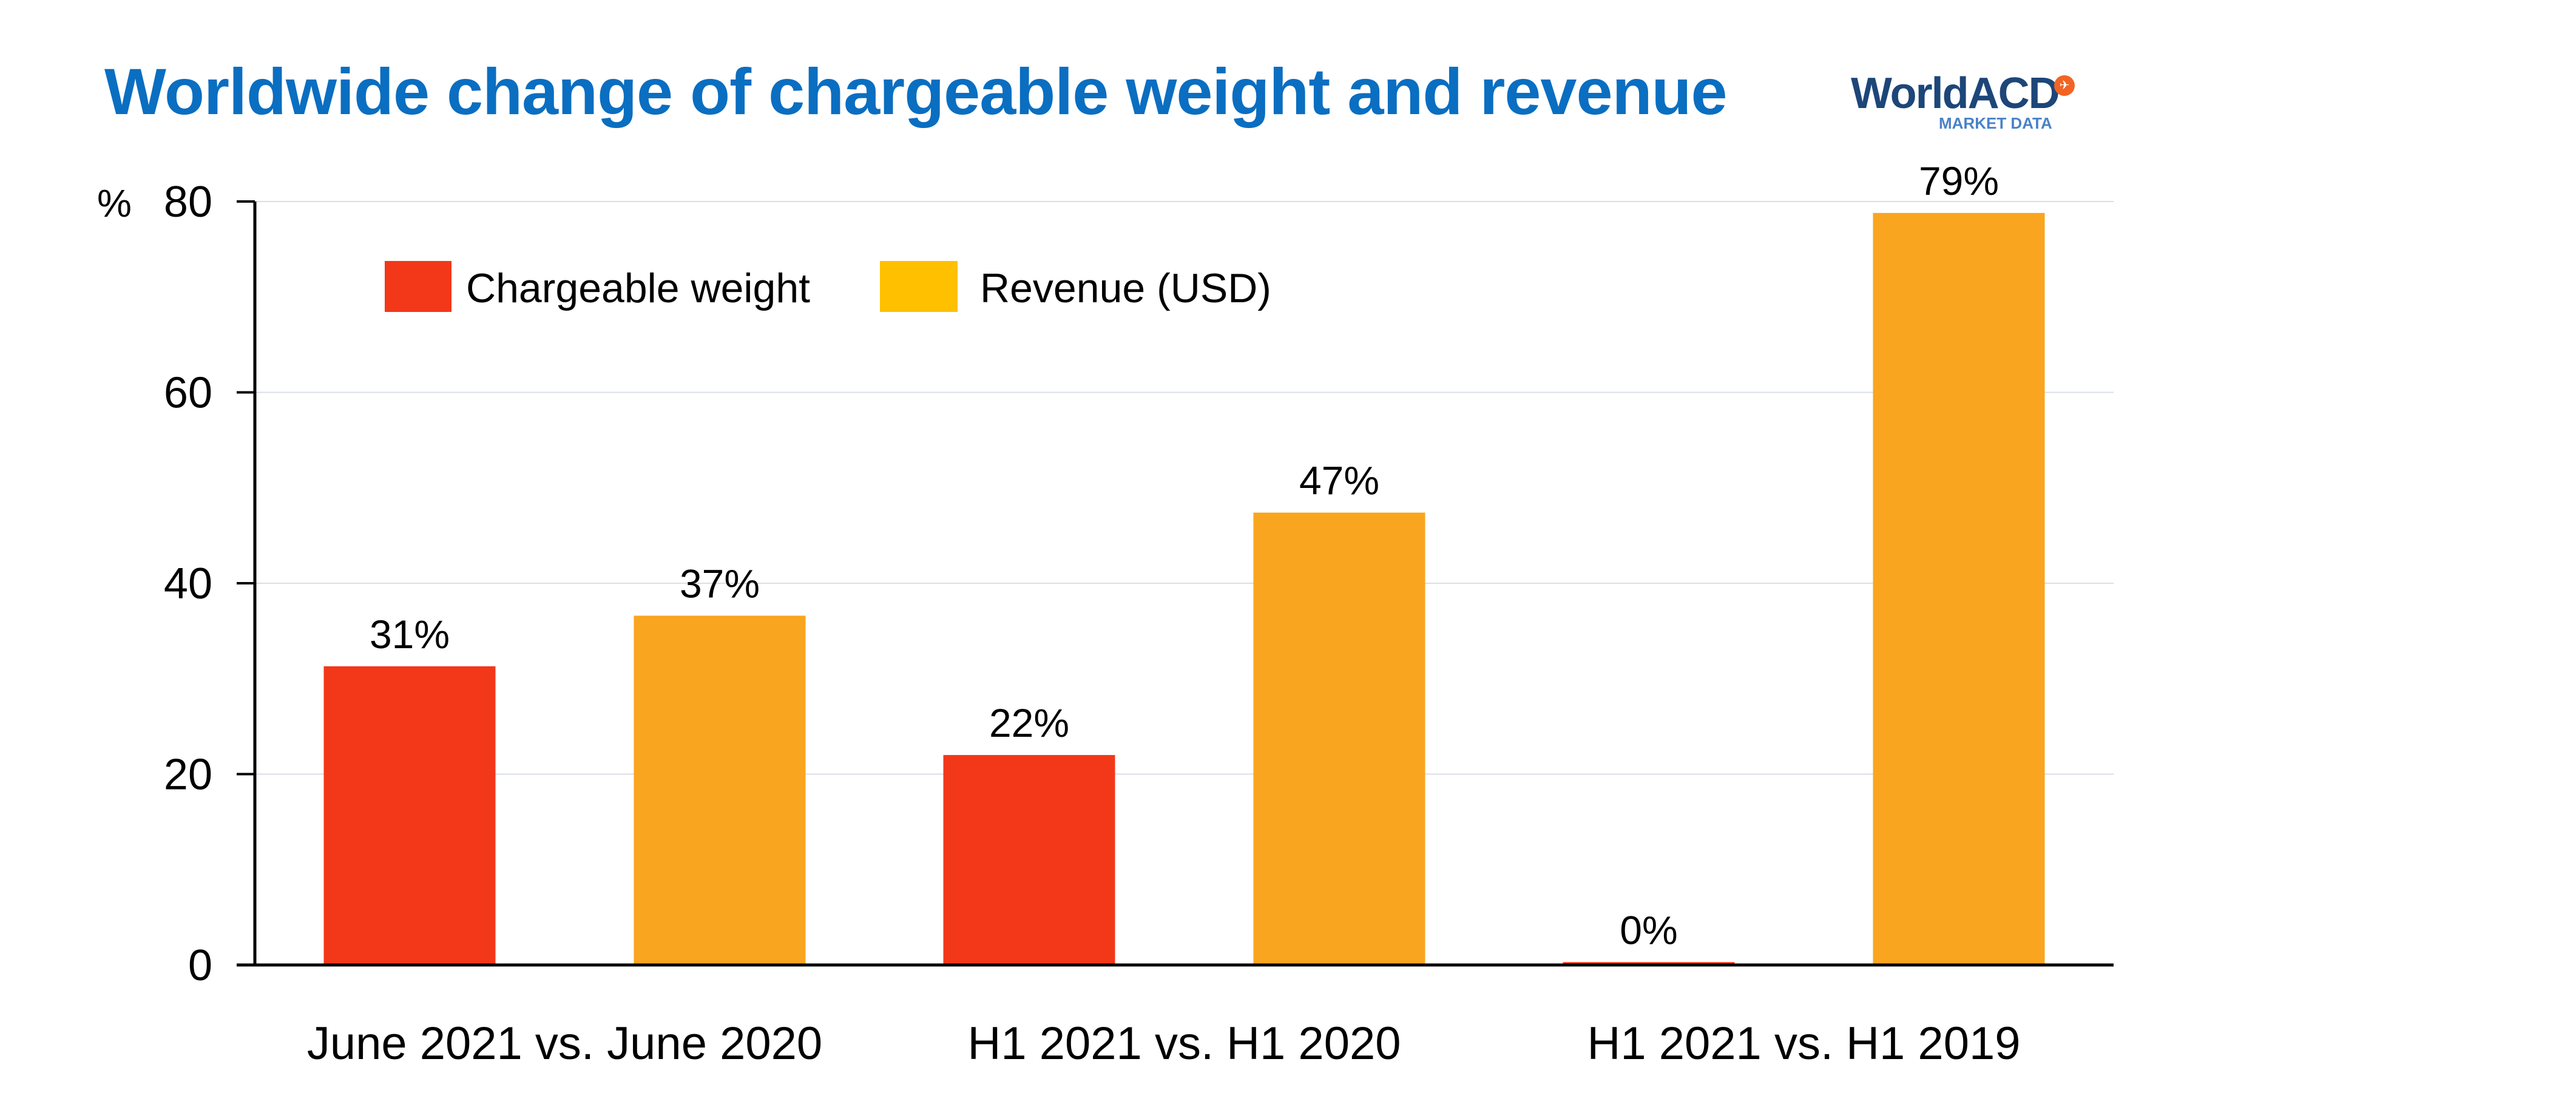 The image size is (2576, 1107). I want to click on x-category-label: H1 2021 vs. H1 2019, so click(1803, 1044).